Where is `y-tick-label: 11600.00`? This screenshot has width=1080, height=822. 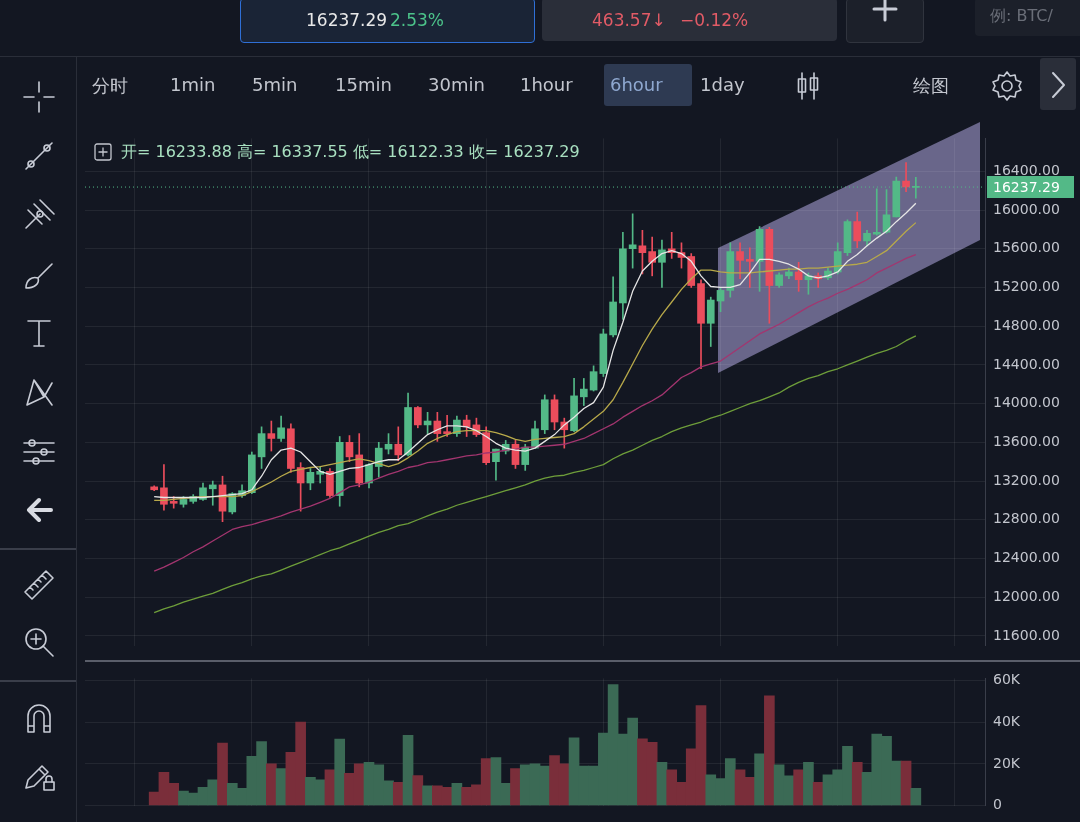
y-tick-label: 11600.00 is located at coordinates (1026, 634).